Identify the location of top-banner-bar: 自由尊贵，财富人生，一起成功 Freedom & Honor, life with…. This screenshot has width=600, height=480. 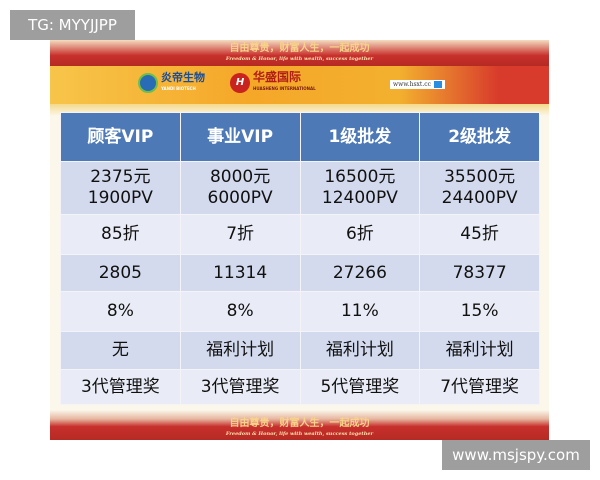
(299, 53).